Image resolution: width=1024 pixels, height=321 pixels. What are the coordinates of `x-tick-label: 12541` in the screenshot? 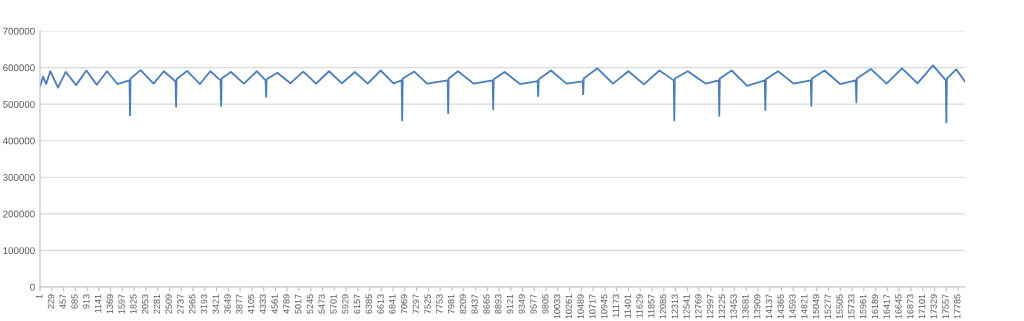 It's located at (686, 306).